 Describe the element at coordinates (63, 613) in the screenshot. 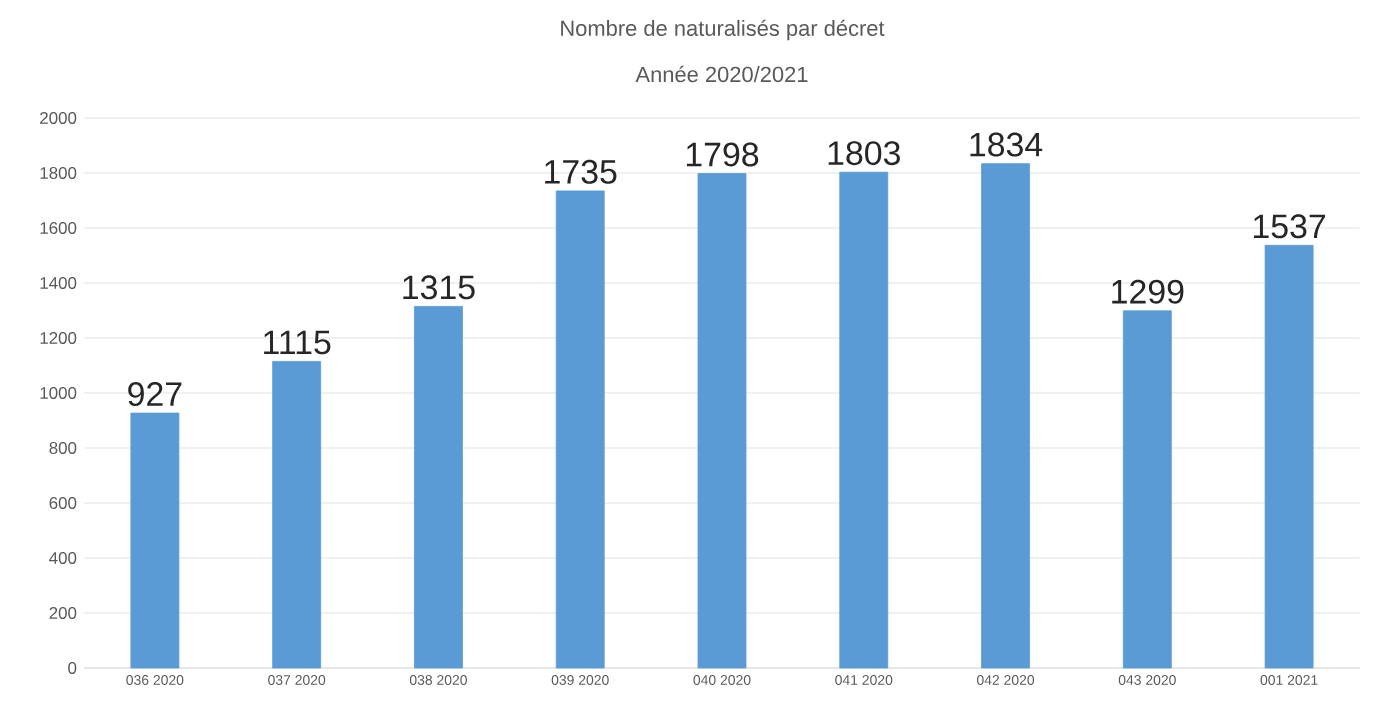

I see `y-tick-label: 200` at that location.